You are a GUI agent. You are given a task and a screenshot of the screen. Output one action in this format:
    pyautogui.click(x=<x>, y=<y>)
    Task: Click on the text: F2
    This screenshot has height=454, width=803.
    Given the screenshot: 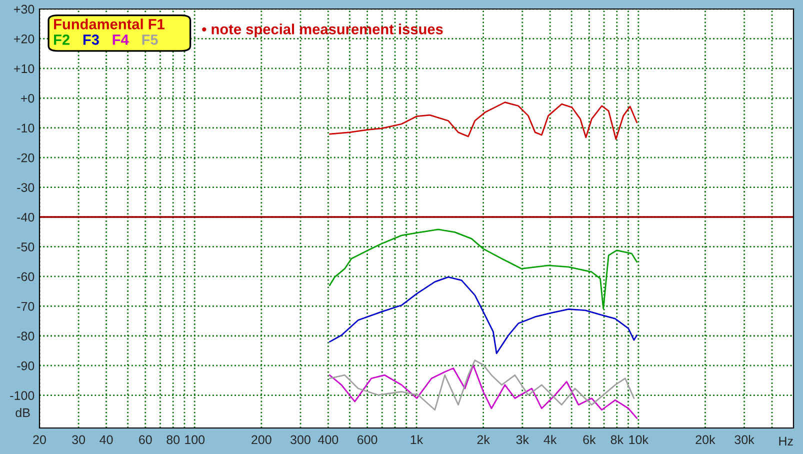 What is the action you would take?
    pyautogui.click(x=62, y=39)
    